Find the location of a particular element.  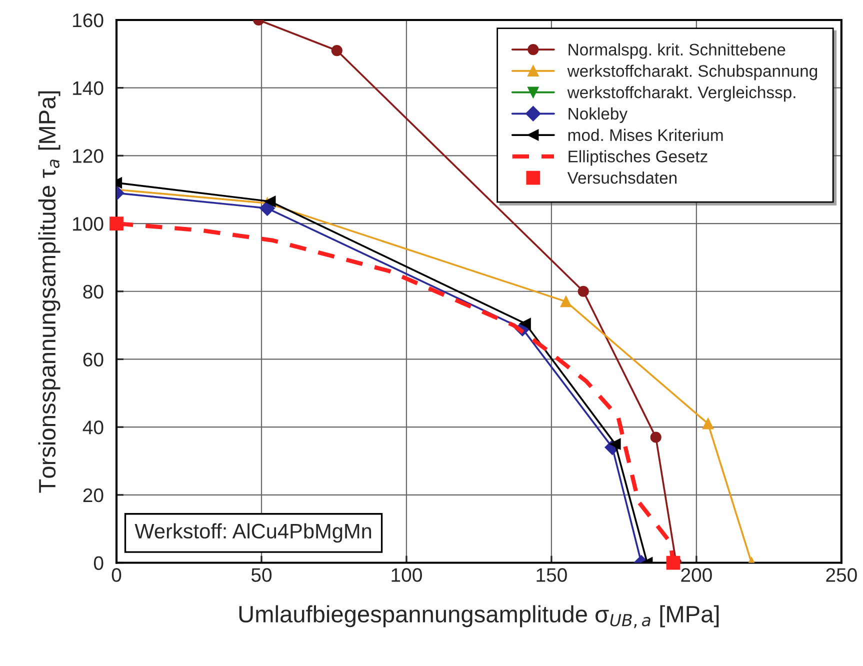

annotation: Werkstoff: AlCu4PbMgMn is located at coordinates (253, 533).